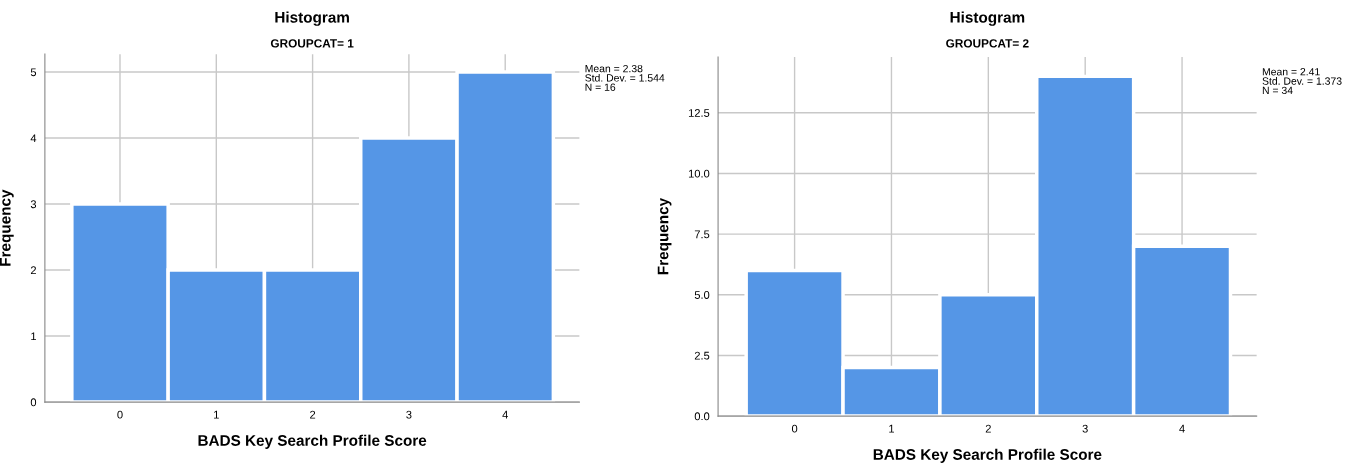  What do you see at coordinates (33, 204) in the screenshot?
I see `y-tick-label: 3` at bounding box center [33, 204].